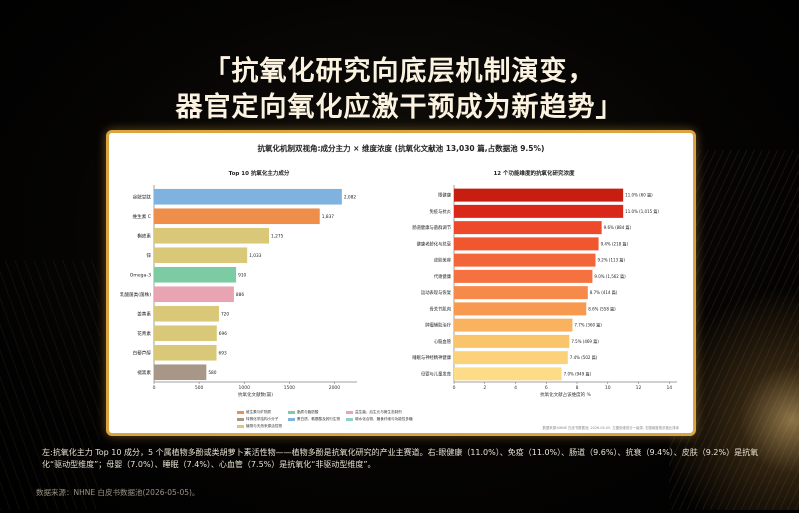 The image size is (799, 513). I want to click on category-label: 姜黄素, so click(144, 313).